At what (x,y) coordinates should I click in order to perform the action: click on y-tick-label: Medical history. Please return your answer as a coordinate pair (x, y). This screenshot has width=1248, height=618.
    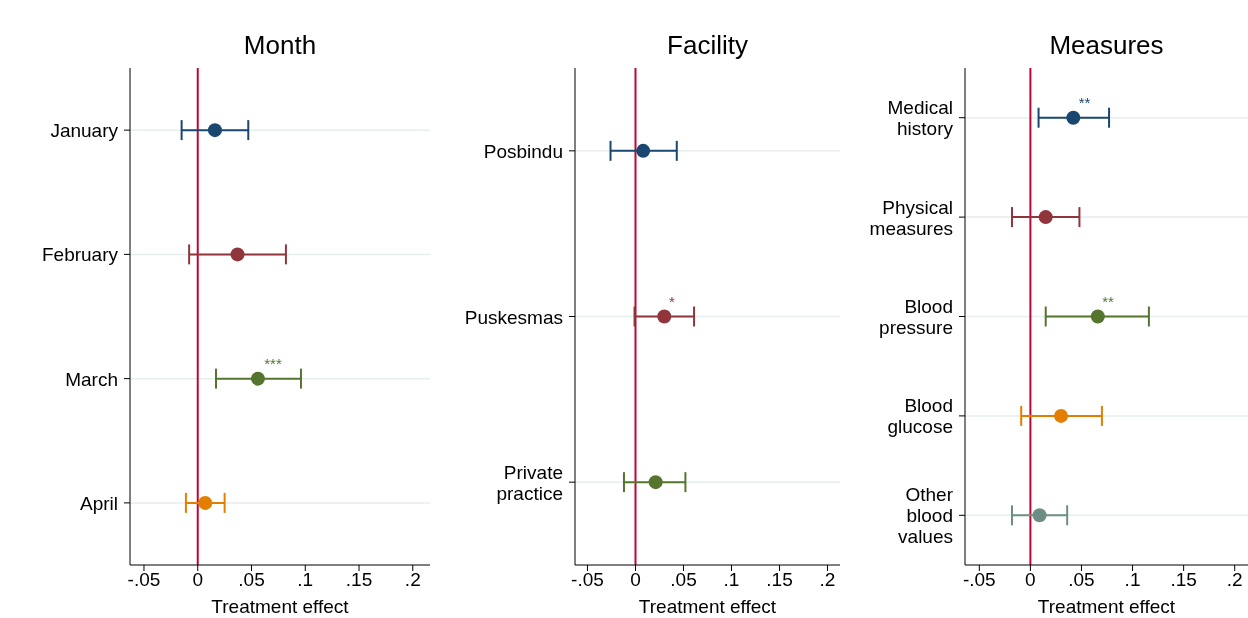
    Looking at the image, I should click on (920, 117).